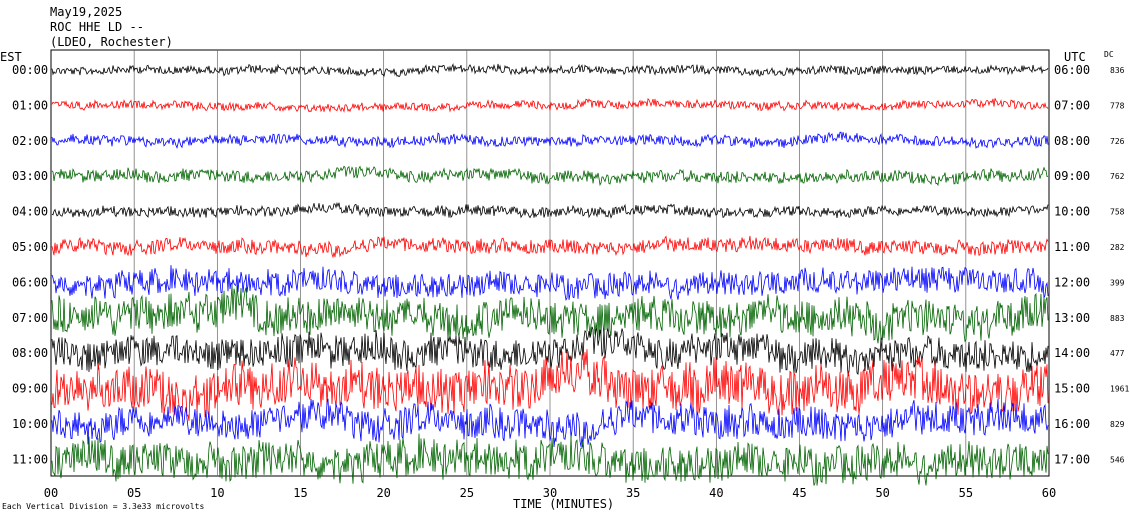  I want to click on dc-value: 1961, so click(1119, 389).